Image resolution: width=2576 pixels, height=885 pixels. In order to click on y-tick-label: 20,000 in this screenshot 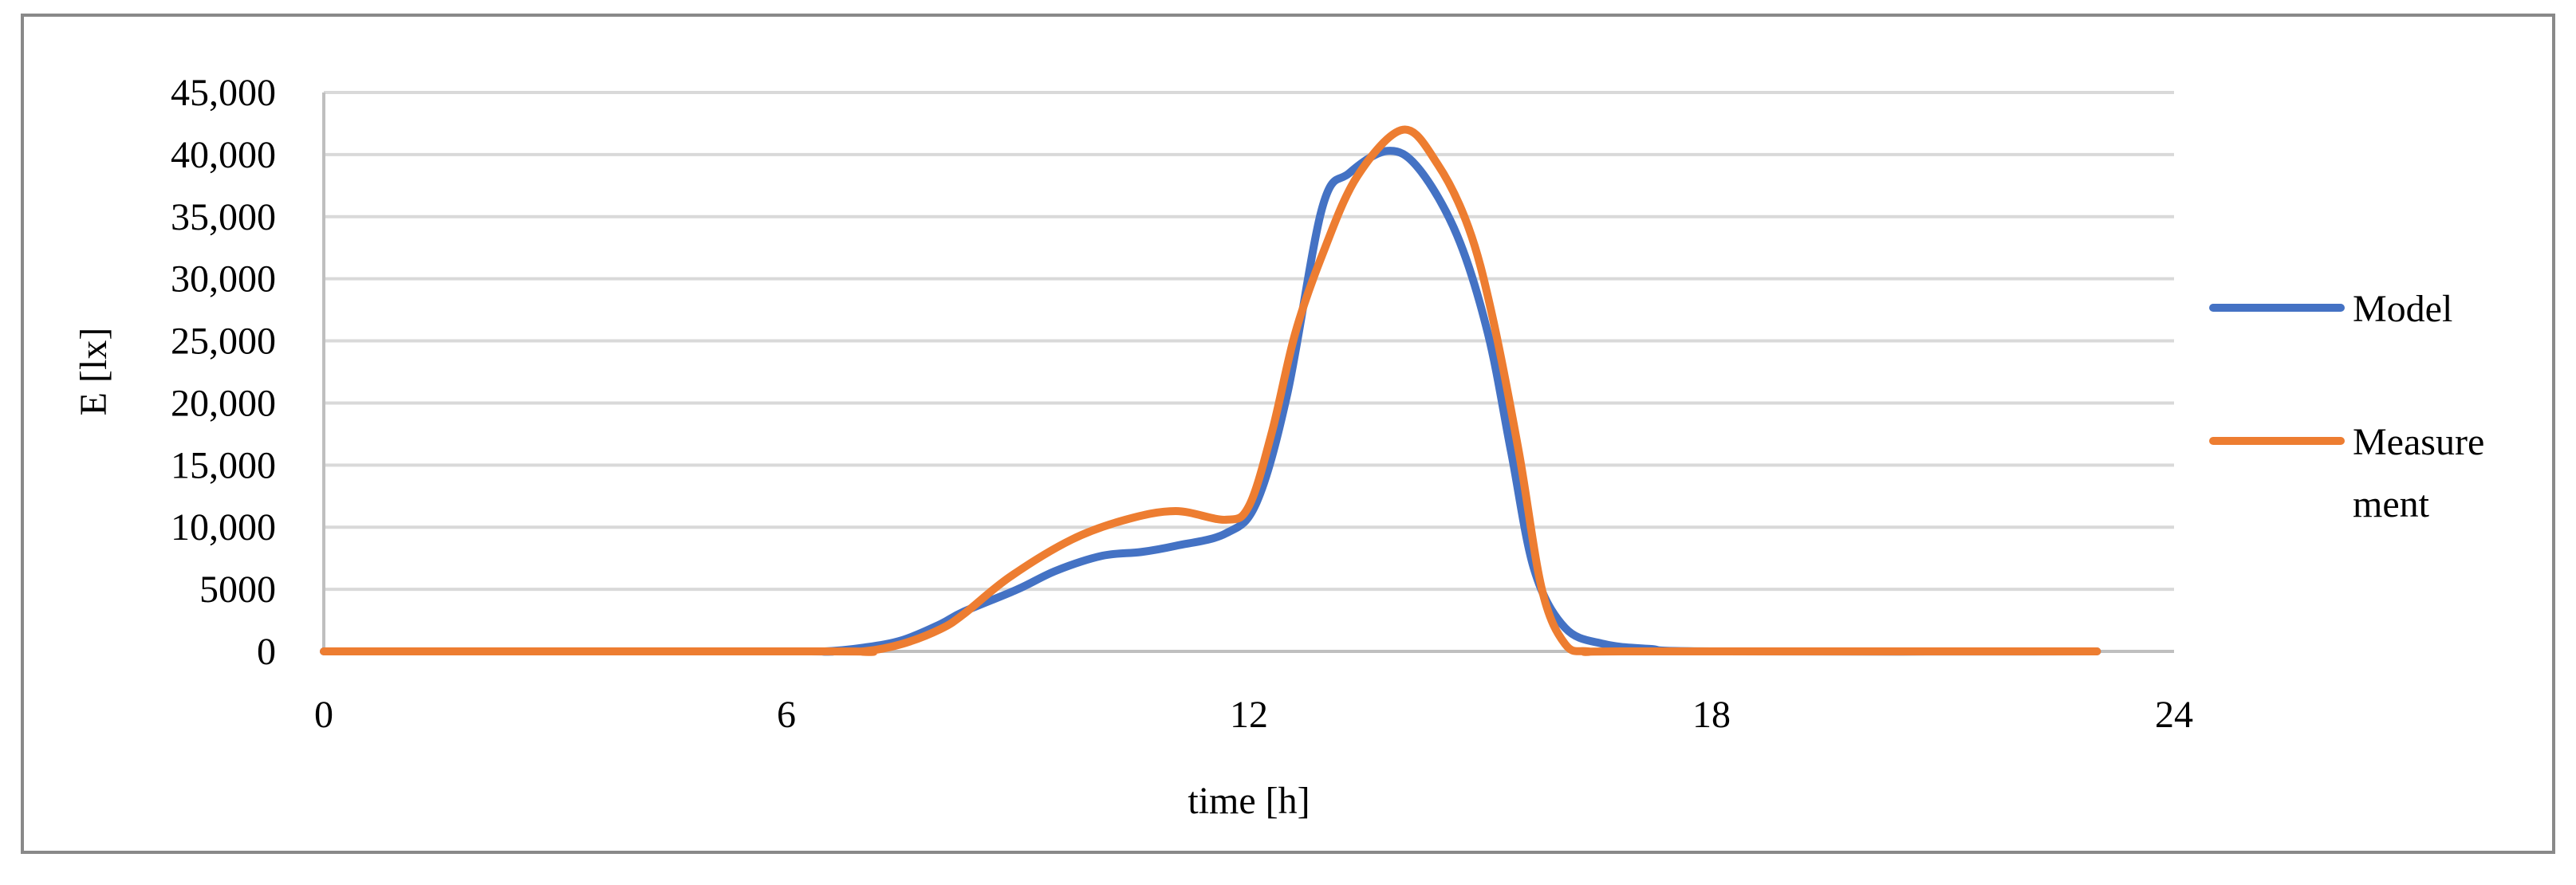, I will do `click(223, 403)`.